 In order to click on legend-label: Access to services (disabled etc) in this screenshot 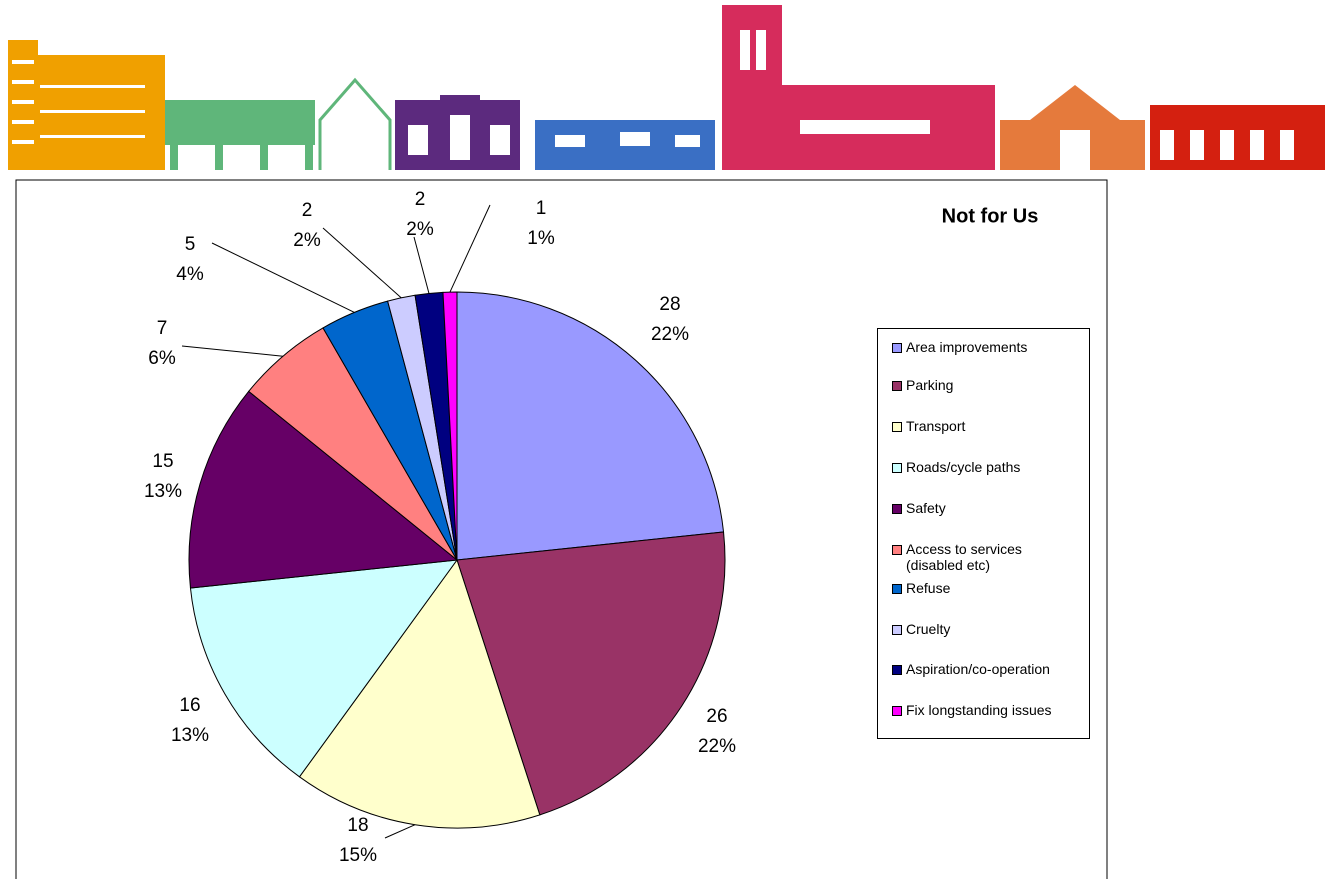, I will do `click(964, 557)`.